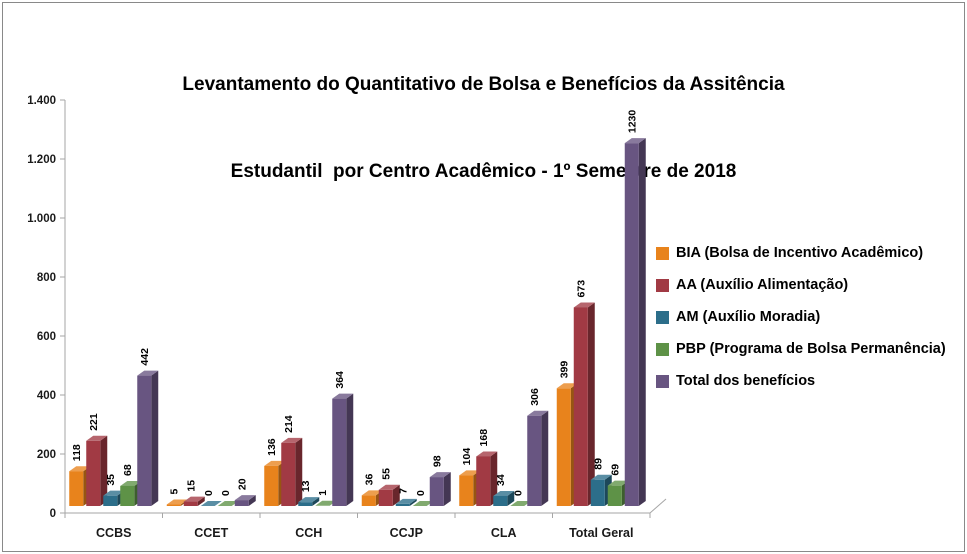  I want to click on legend-label: BIA (Bolsa de Incentivo Acadêmico), so click(800, 253).